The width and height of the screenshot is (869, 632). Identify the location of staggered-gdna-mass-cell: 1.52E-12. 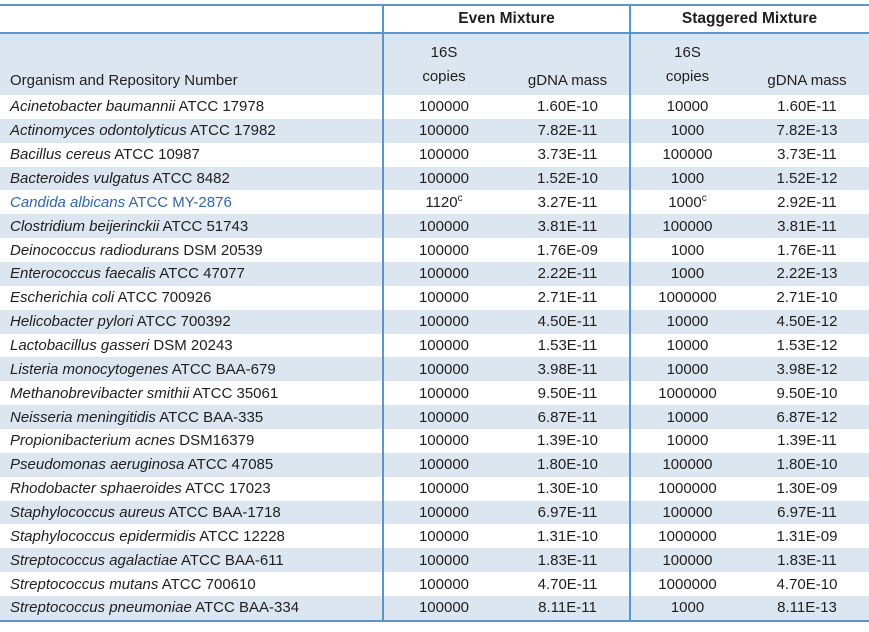
(807, 178).